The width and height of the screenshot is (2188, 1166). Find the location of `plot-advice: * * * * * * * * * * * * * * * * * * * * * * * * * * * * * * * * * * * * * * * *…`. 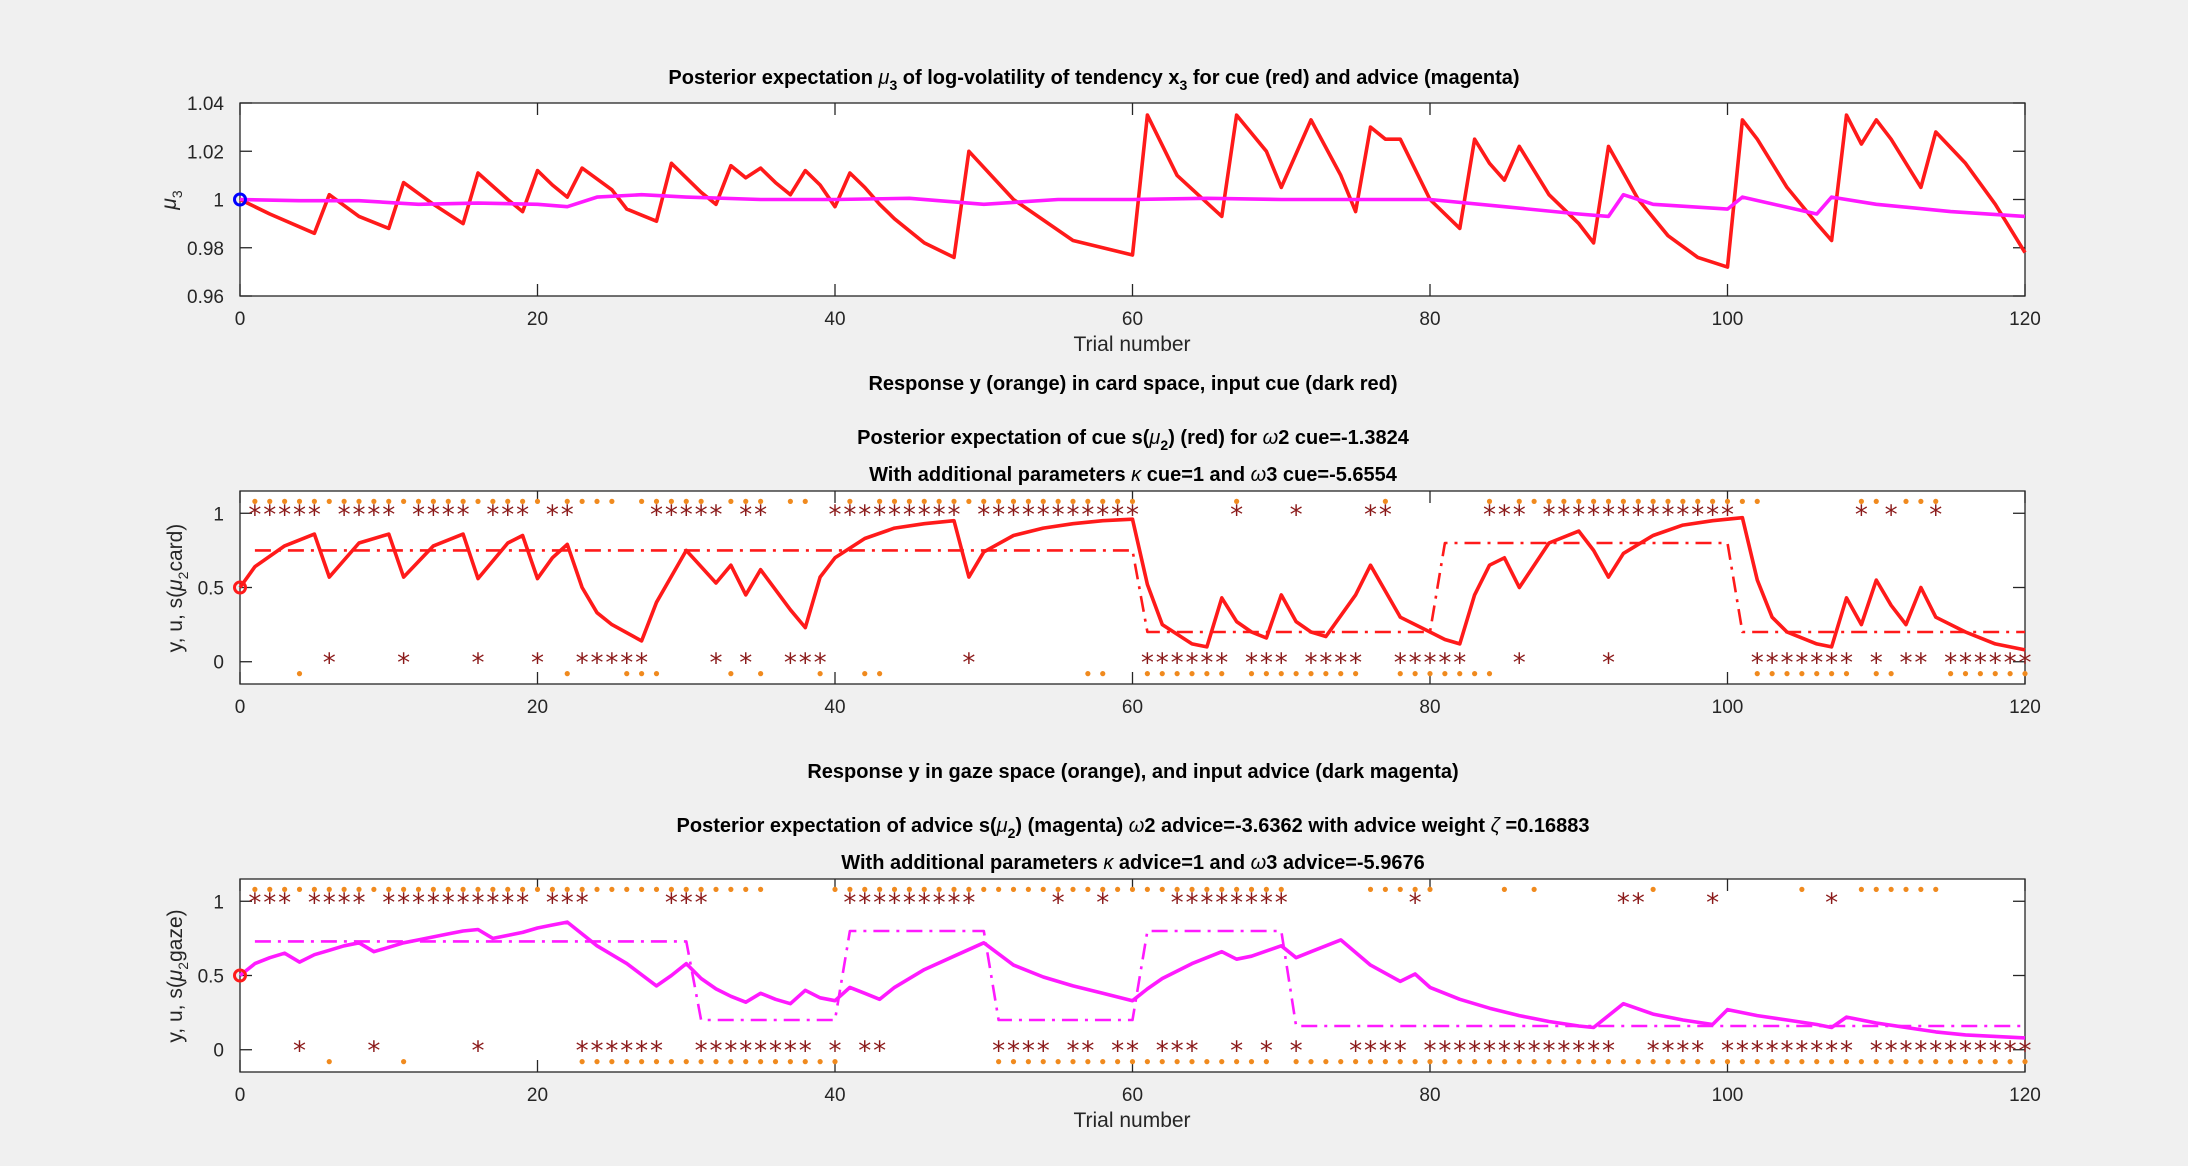

plot-advice: * * * * * * * * * * * * * * * * * * * * * * * * * * * * * * * * * * * * * * * *… is located at coordinates (1132, 976).